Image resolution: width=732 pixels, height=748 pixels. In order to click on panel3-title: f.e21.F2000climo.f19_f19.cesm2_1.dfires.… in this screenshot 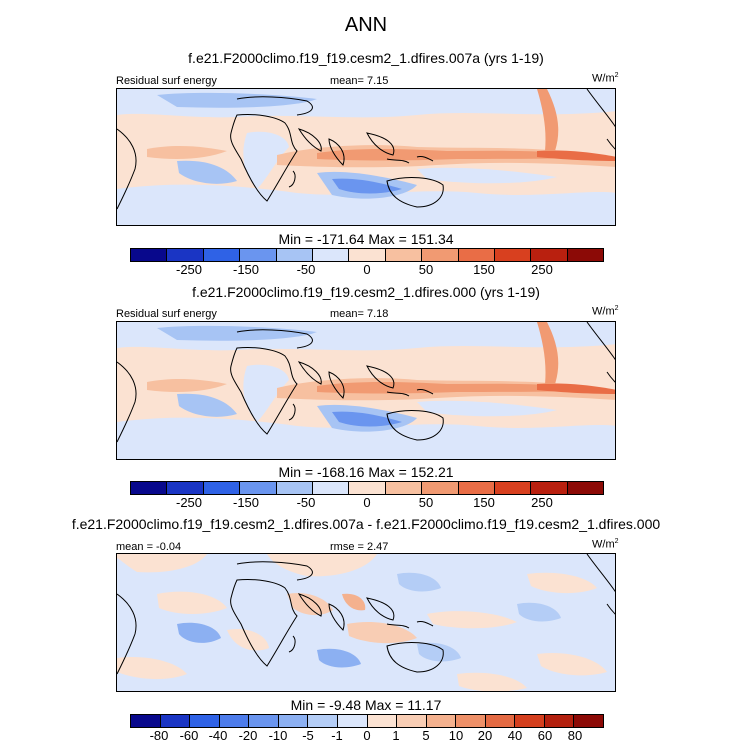, I will do `click(366, 524)`.